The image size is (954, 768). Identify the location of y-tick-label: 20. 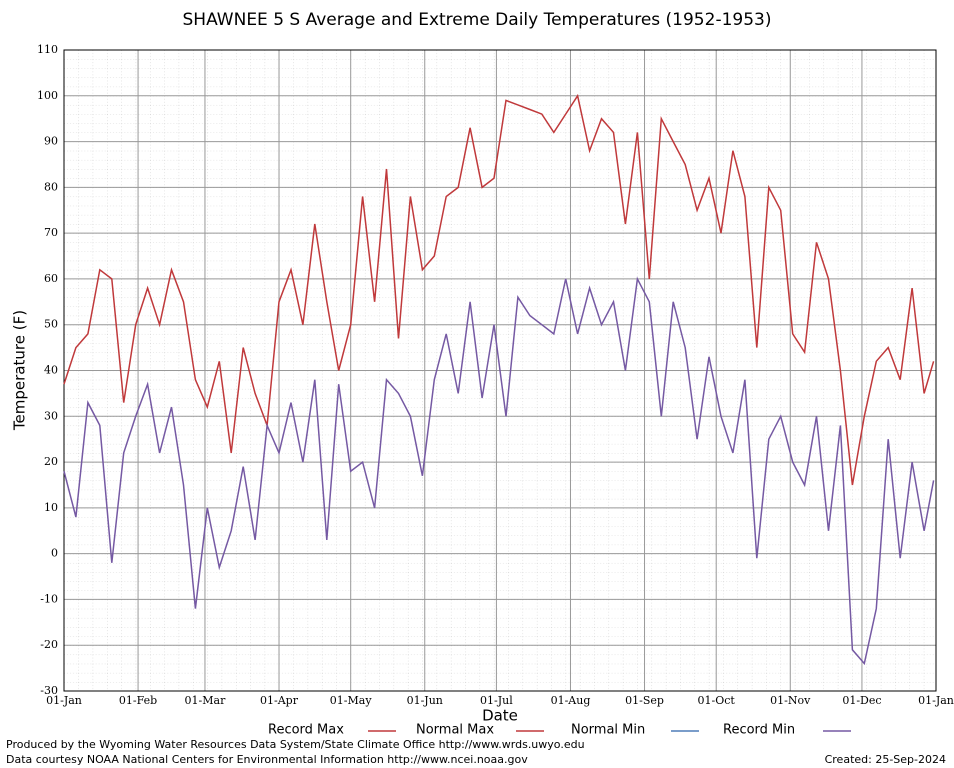
(51, 461).